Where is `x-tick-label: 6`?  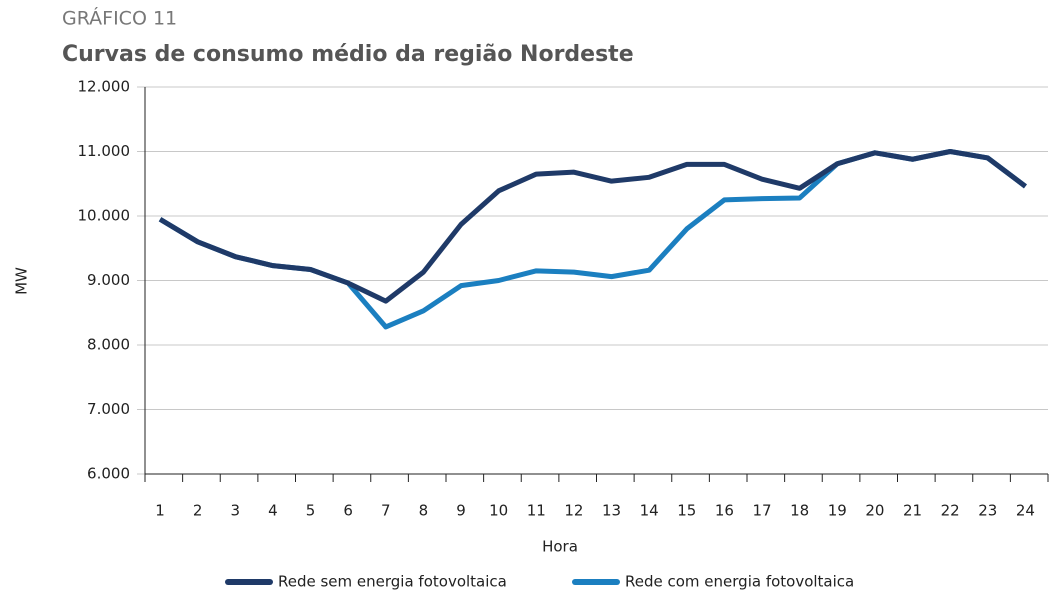 x-tick-label: 6 is located at coordinates (348, 511).